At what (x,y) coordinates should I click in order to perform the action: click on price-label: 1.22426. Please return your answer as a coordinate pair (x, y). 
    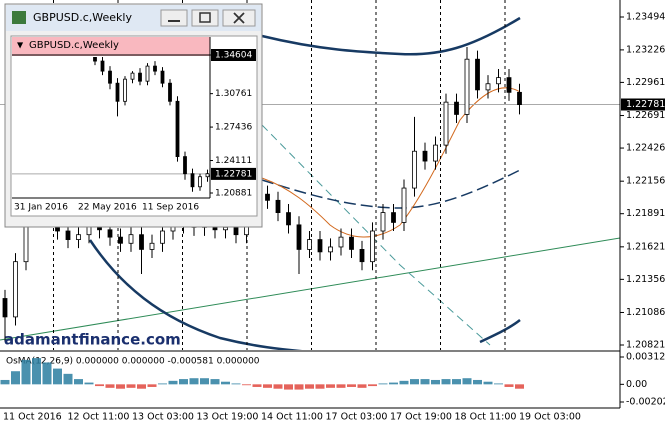
    Looking at the image, I should click on (645, 148).